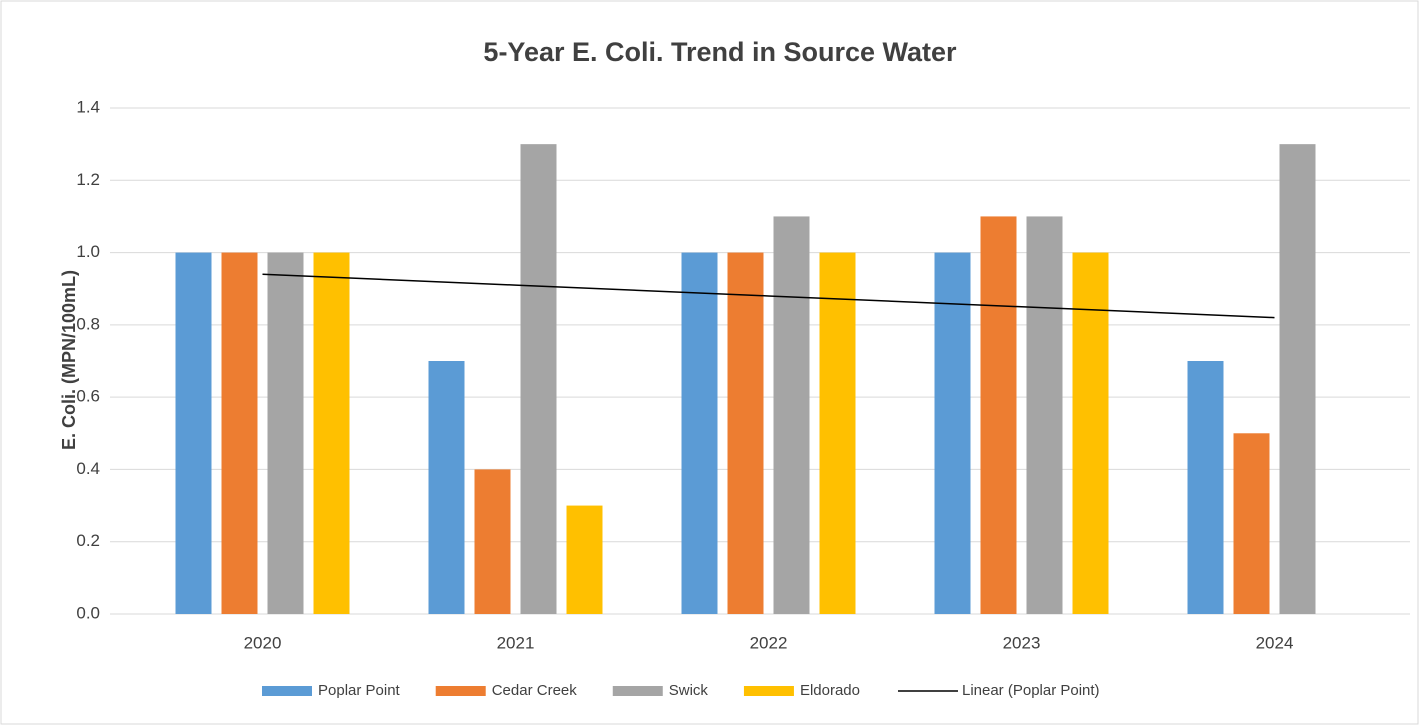  What do you see at coordinates (769, 642) in the screenshot?
I see `x-tick-label: 2022` at bounding box center [769, 642].